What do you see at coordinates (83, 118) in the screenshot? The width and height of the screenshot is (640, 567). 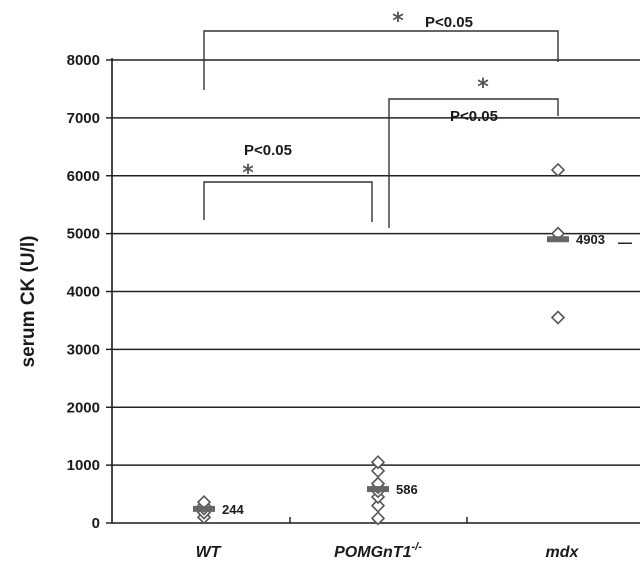 I see `y-tick-label-7000: 7000` at bounding box center [83, 118].